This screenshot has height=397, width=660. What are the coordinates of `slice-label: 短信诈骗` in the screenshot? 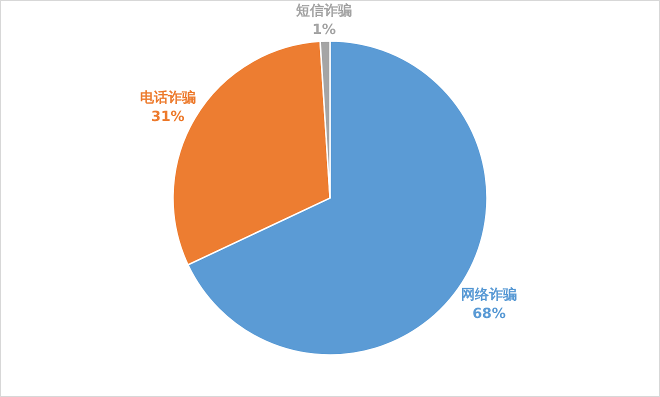 It's located at (323, 10).